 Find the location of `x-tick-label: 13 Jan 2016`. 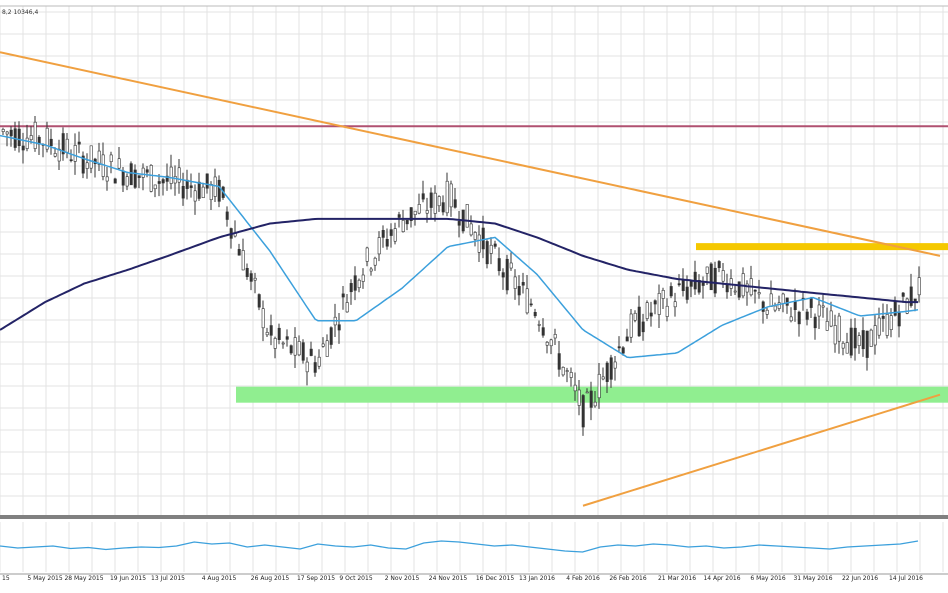

x-tick-label: 13 Jan 2016 is located at coordinates (537, 578).